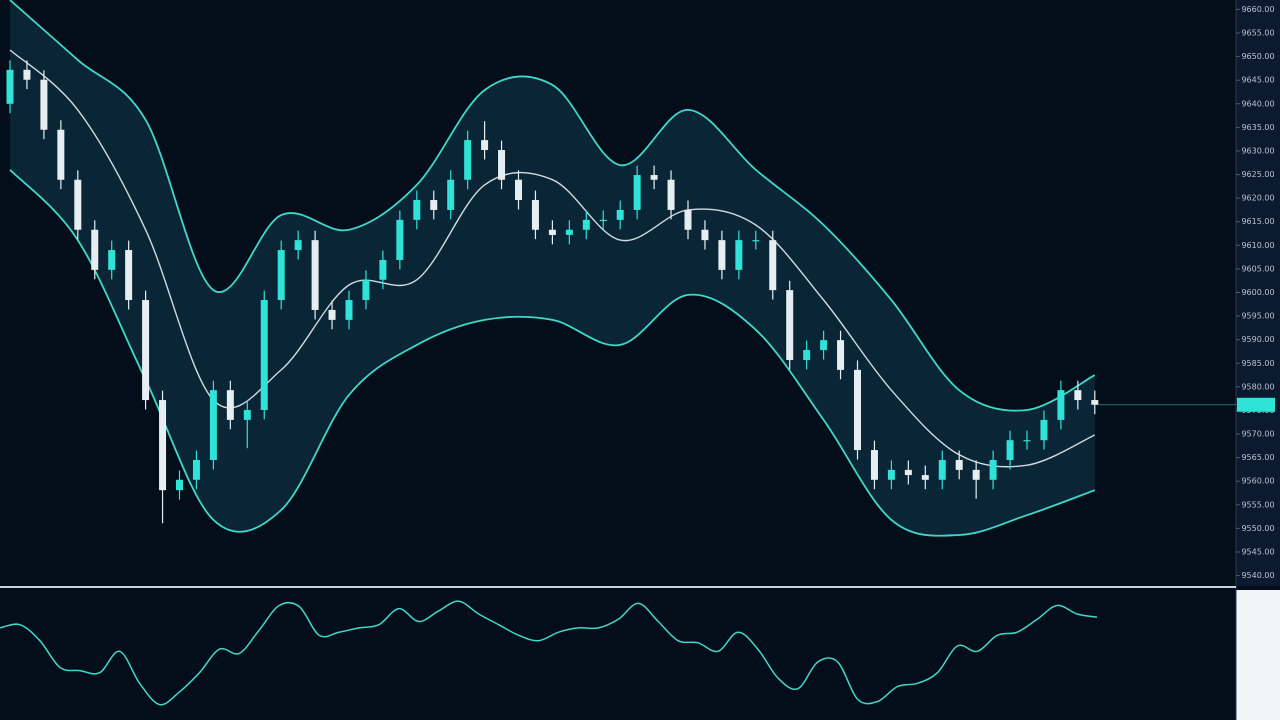 This screenshot has width=1280, height=720. What do you see at coordinates (1257, 551) in the screenshot?
I see `y-tick-label: 9545.00` at bounding box center [1257, 551].